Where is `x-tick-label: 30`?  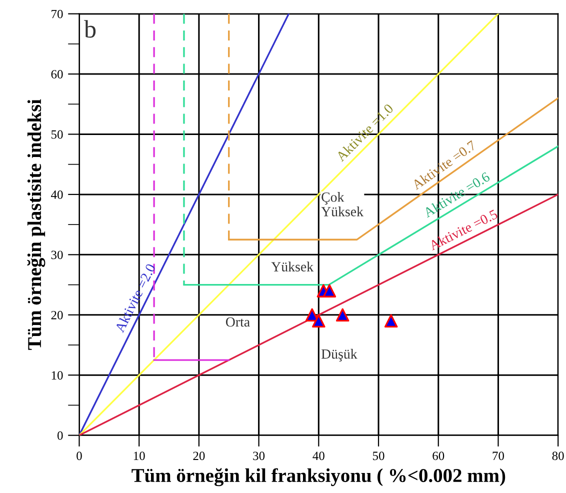 x-tick-label: 30 is located at coordinates (259, 456).